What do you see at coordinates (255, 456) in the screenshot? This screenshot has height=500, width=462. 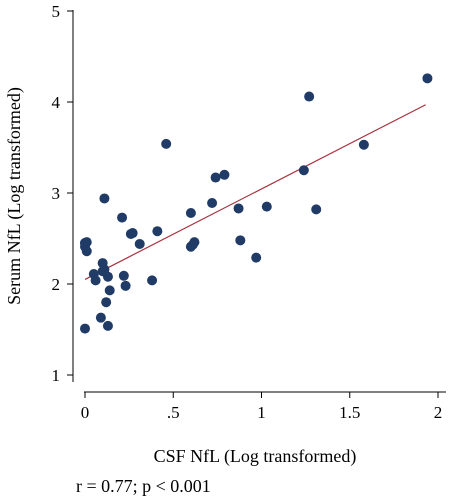 I see `x-axis-title: CSF NfL (Log transformed)` at bounding box center [255, 456].